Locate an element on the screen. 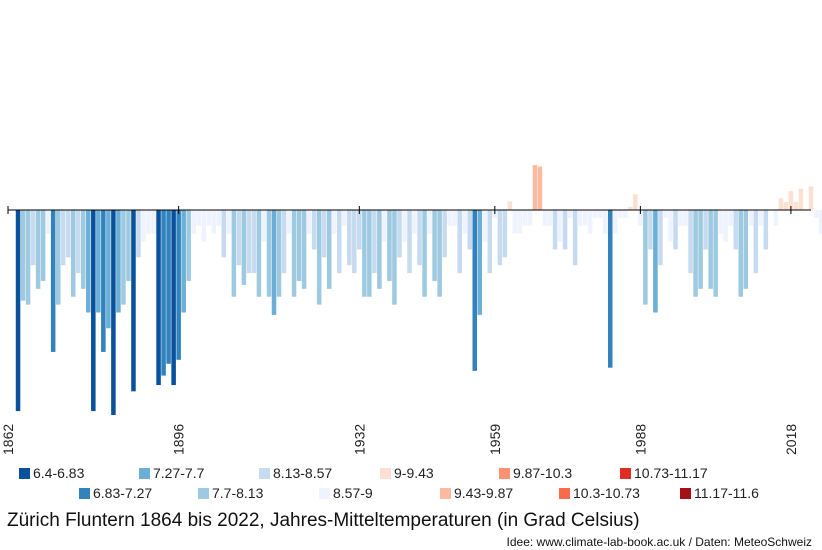 The height and width of the screenshot is (550, 822). legend-item: 9-9.43 is located at coordinates (407, 473).